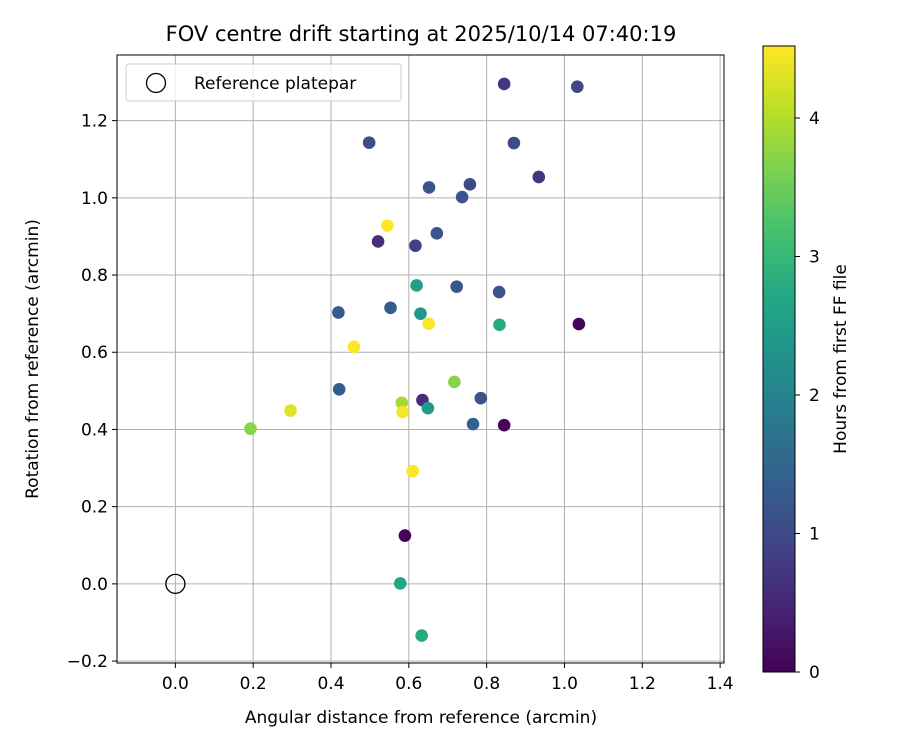  I want to click on legend-label-reference: Reference platepar, so click(275, 84).